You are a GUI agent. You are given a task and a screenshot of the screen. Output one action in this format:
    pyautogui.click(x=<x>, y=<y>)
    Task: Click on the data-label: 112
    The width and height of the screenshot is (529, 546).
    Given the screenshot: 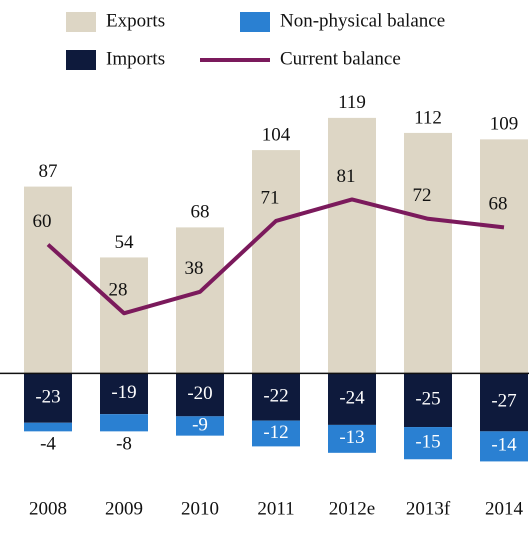 What is the action you would take?
    pyautogui.click(x=428, y=117)
    